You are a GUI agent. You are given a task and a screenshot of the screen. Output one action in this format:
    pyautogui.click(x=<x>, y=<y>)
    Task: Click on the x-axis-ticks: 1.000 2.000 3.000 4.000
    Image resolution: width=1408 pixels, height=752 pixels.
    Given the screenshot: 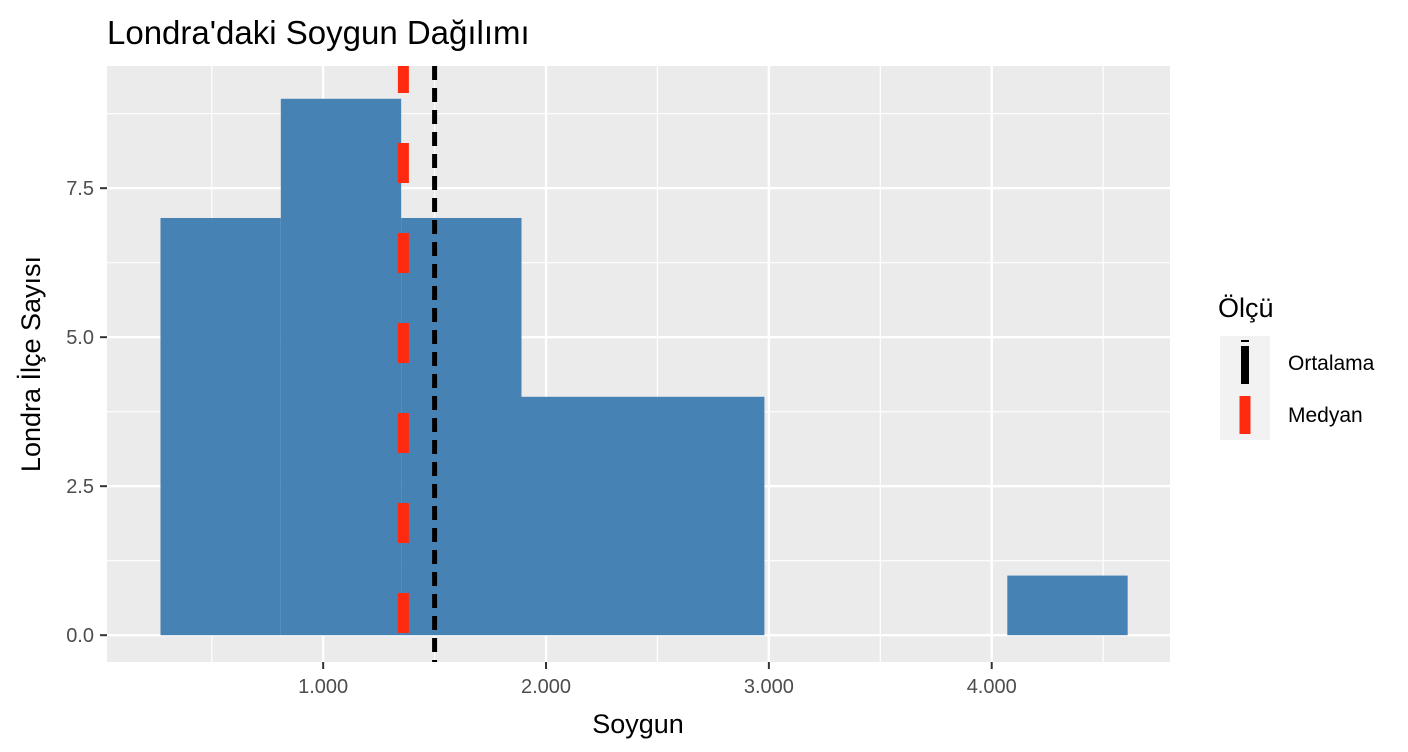 What is the action you would take?
    pyautogui.click(x=657, y=680)
    